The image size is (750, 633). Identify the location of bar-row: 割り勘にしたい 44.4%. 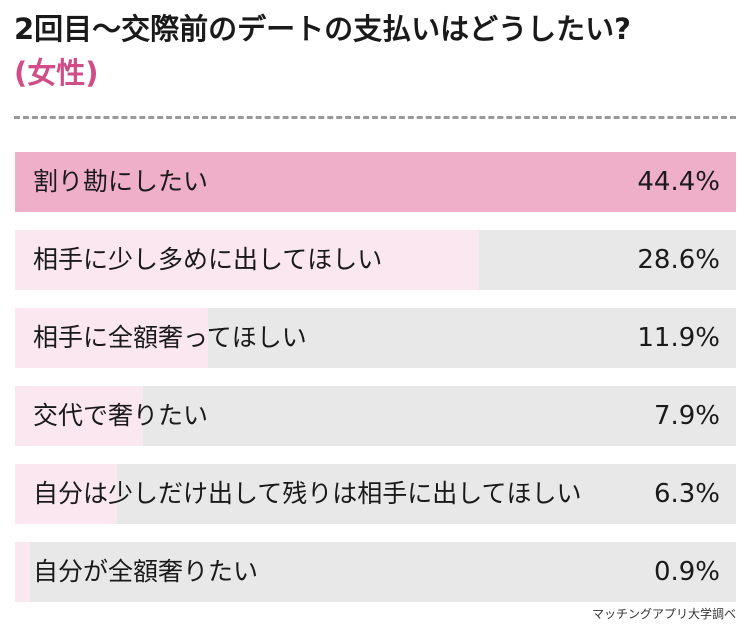
(375, 182).